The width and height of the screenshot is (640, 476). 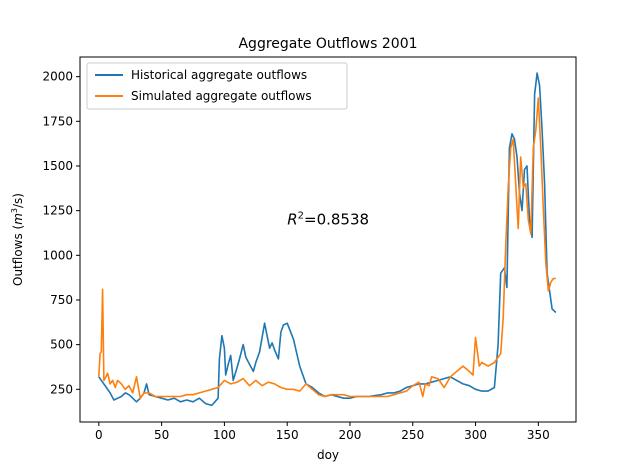 I want to click on x-tick-label: 350, so click(x=538, y=435).